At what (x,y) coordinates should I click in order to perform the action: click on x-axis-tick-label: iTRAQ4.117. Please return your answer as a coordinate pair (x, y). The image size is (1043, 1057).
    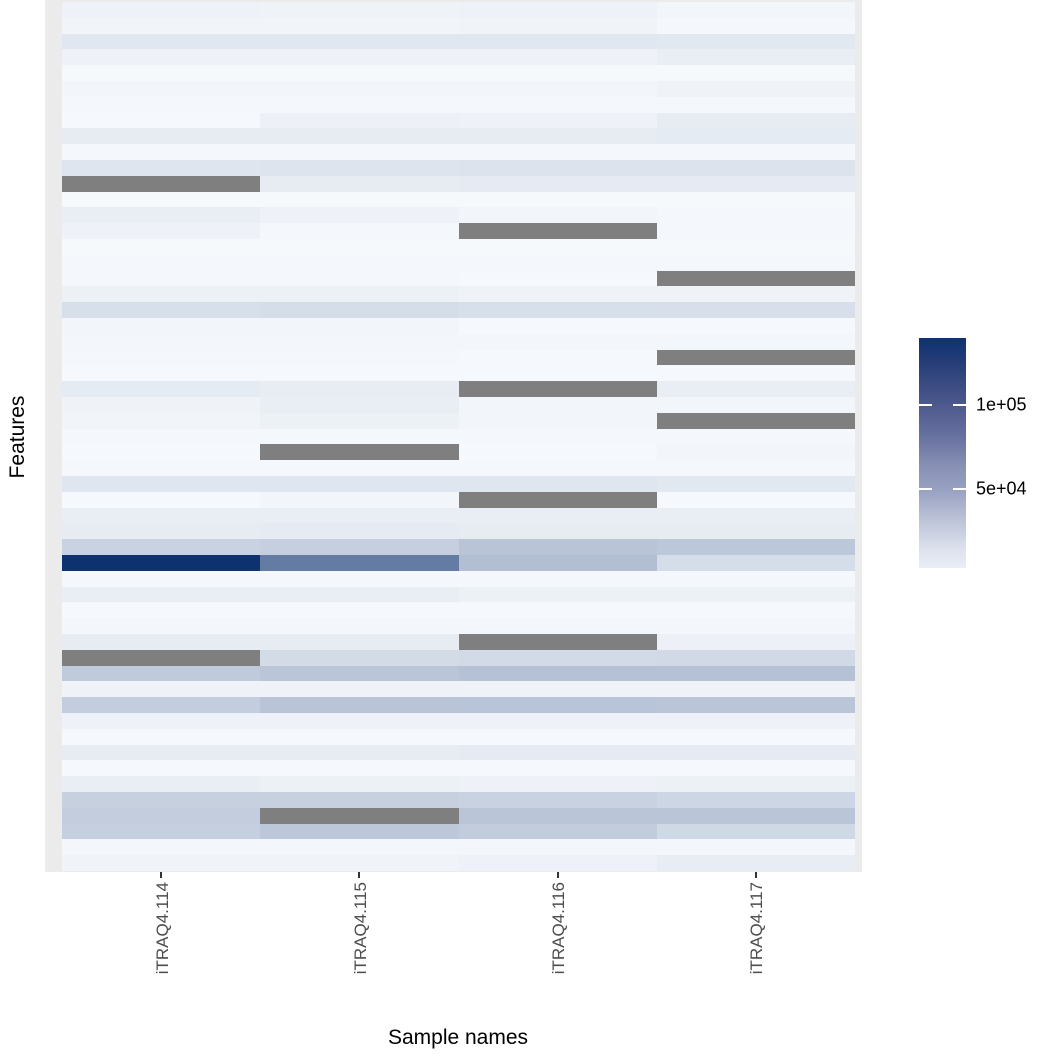
    Looking at the image, I should click on (757, 928).